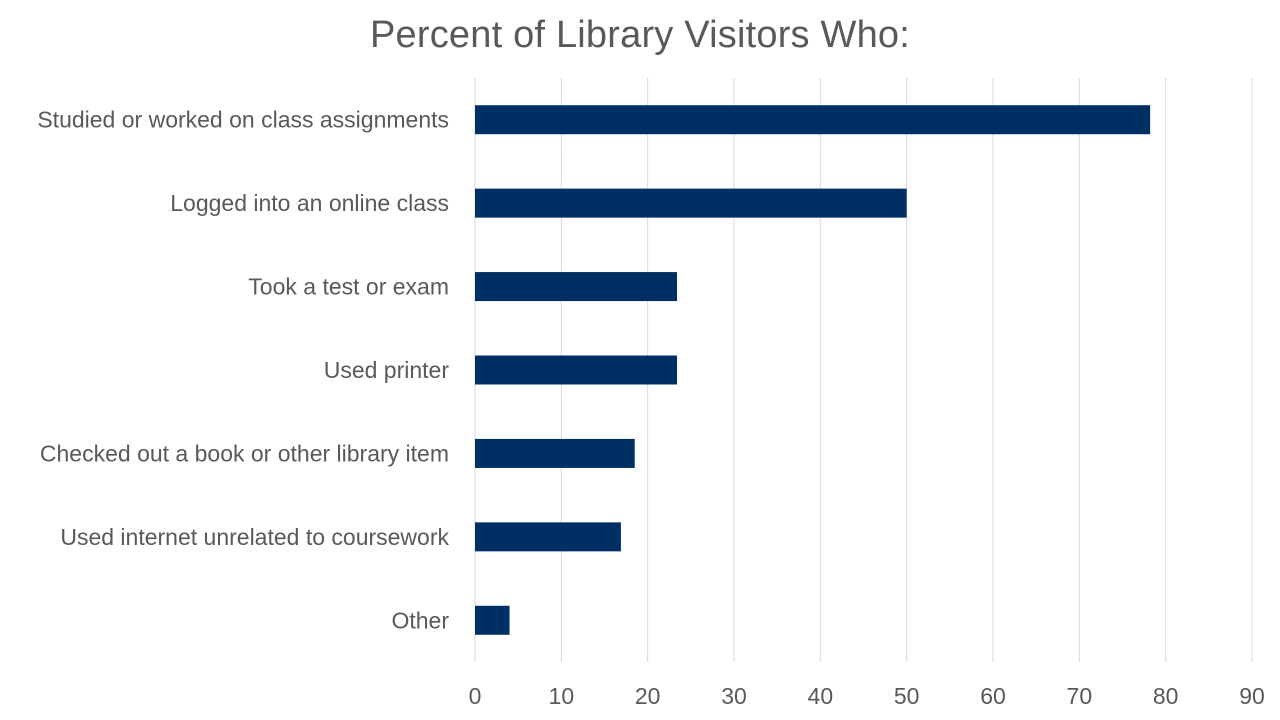  What do you see at coordinates (639, 35) in the screenshot?
I see `chart-title: Percent of Library Visitors Who:` at bounding box center [639, 35].